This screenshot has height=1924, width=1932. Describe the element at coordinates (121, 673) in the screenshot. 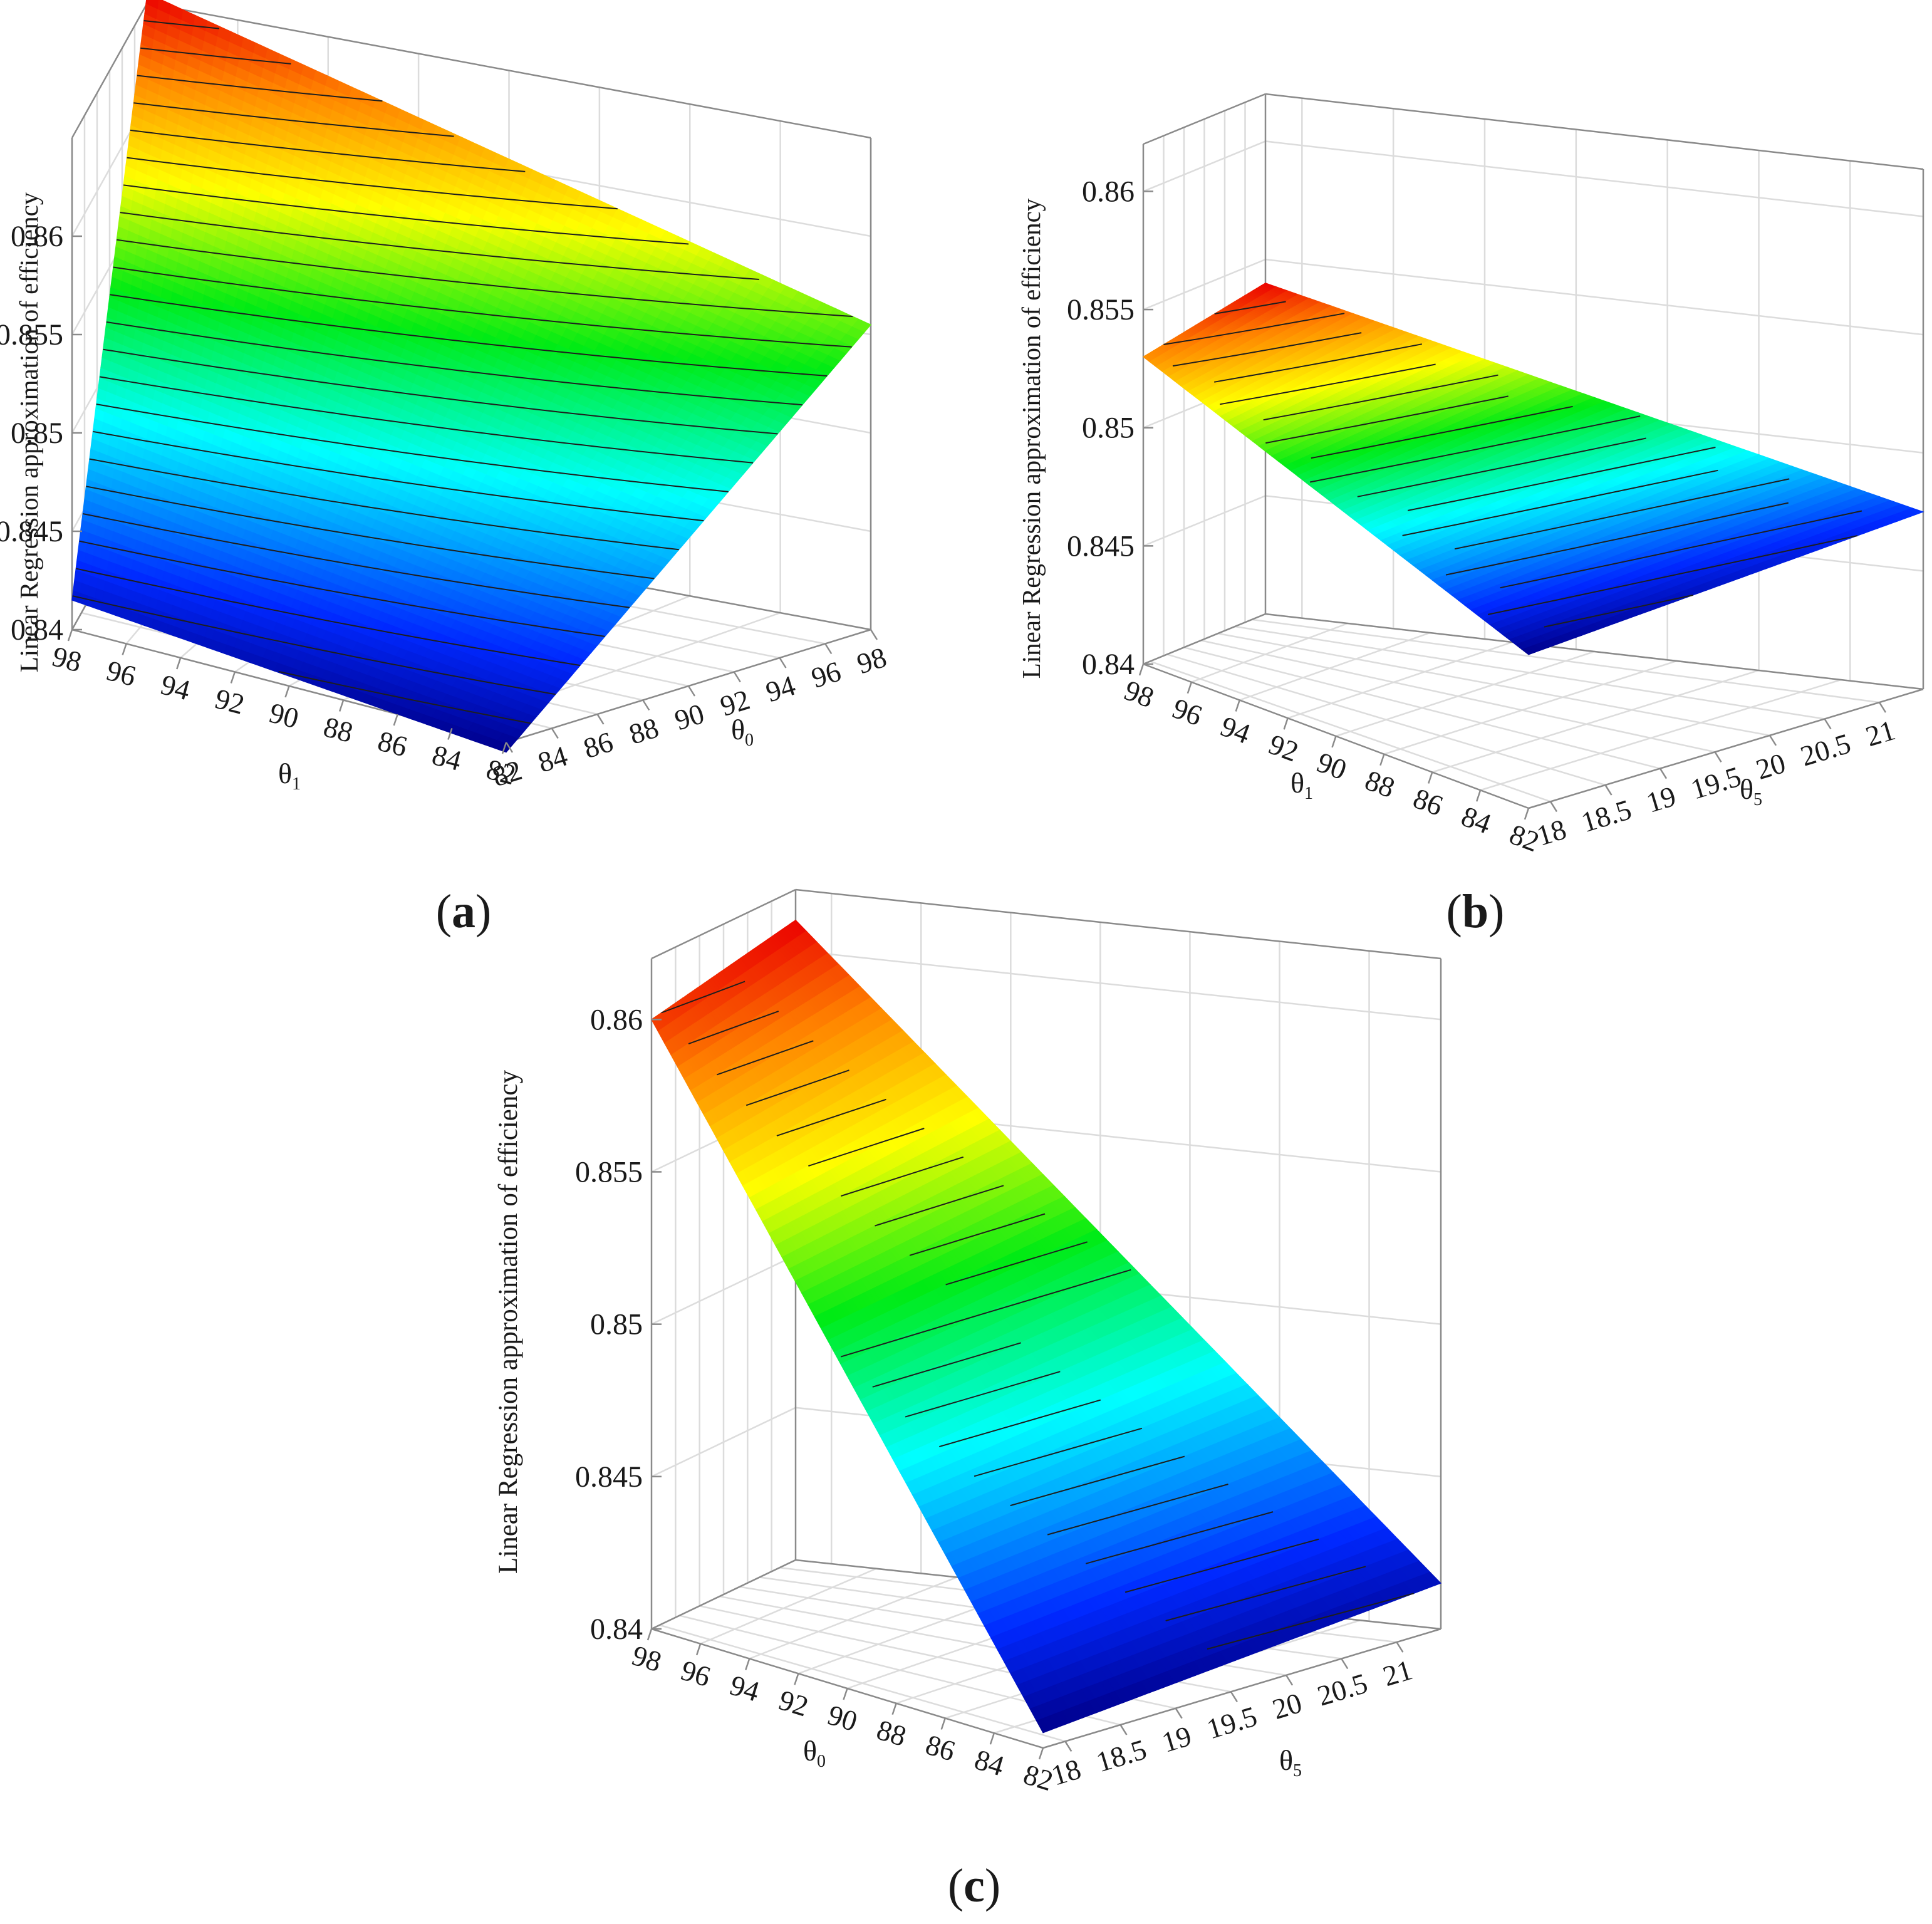

I see `x-tick-label: 96` at that location.